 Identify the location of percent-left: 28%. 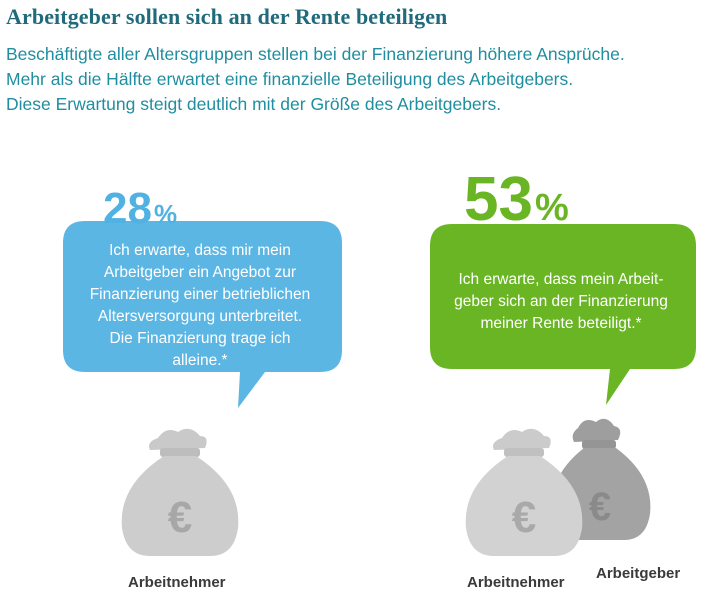
(140, 209).